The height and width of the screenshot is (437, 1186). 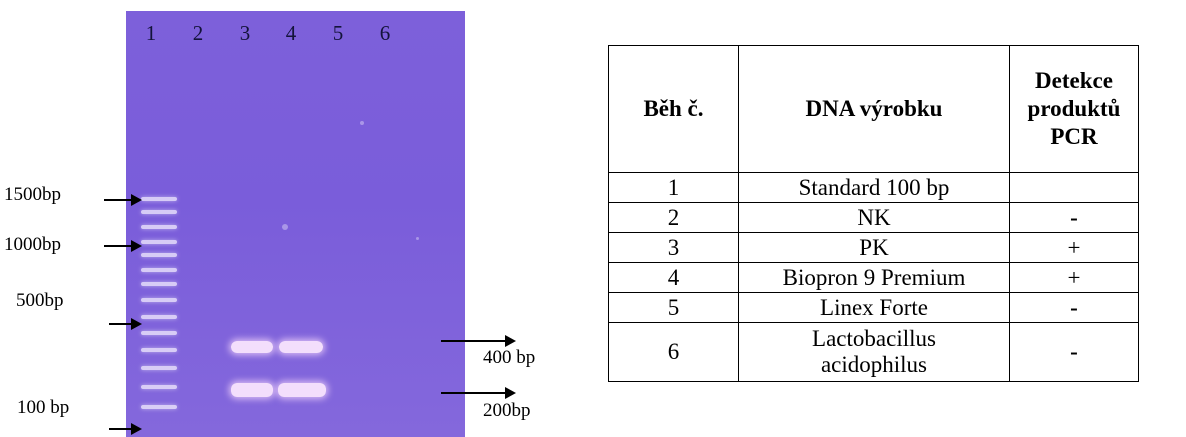 I want to click on header-dna: DNA výrobku, so click(x=874, y=109).